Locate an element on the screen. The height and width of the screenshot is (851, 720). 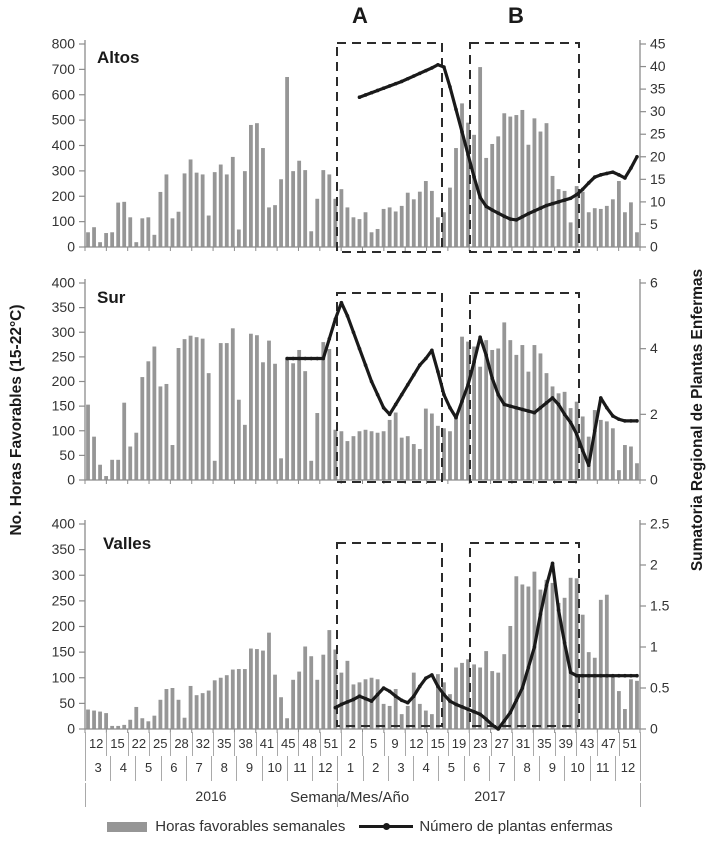
svg-text: 800 is located at coordinates (64, 44).